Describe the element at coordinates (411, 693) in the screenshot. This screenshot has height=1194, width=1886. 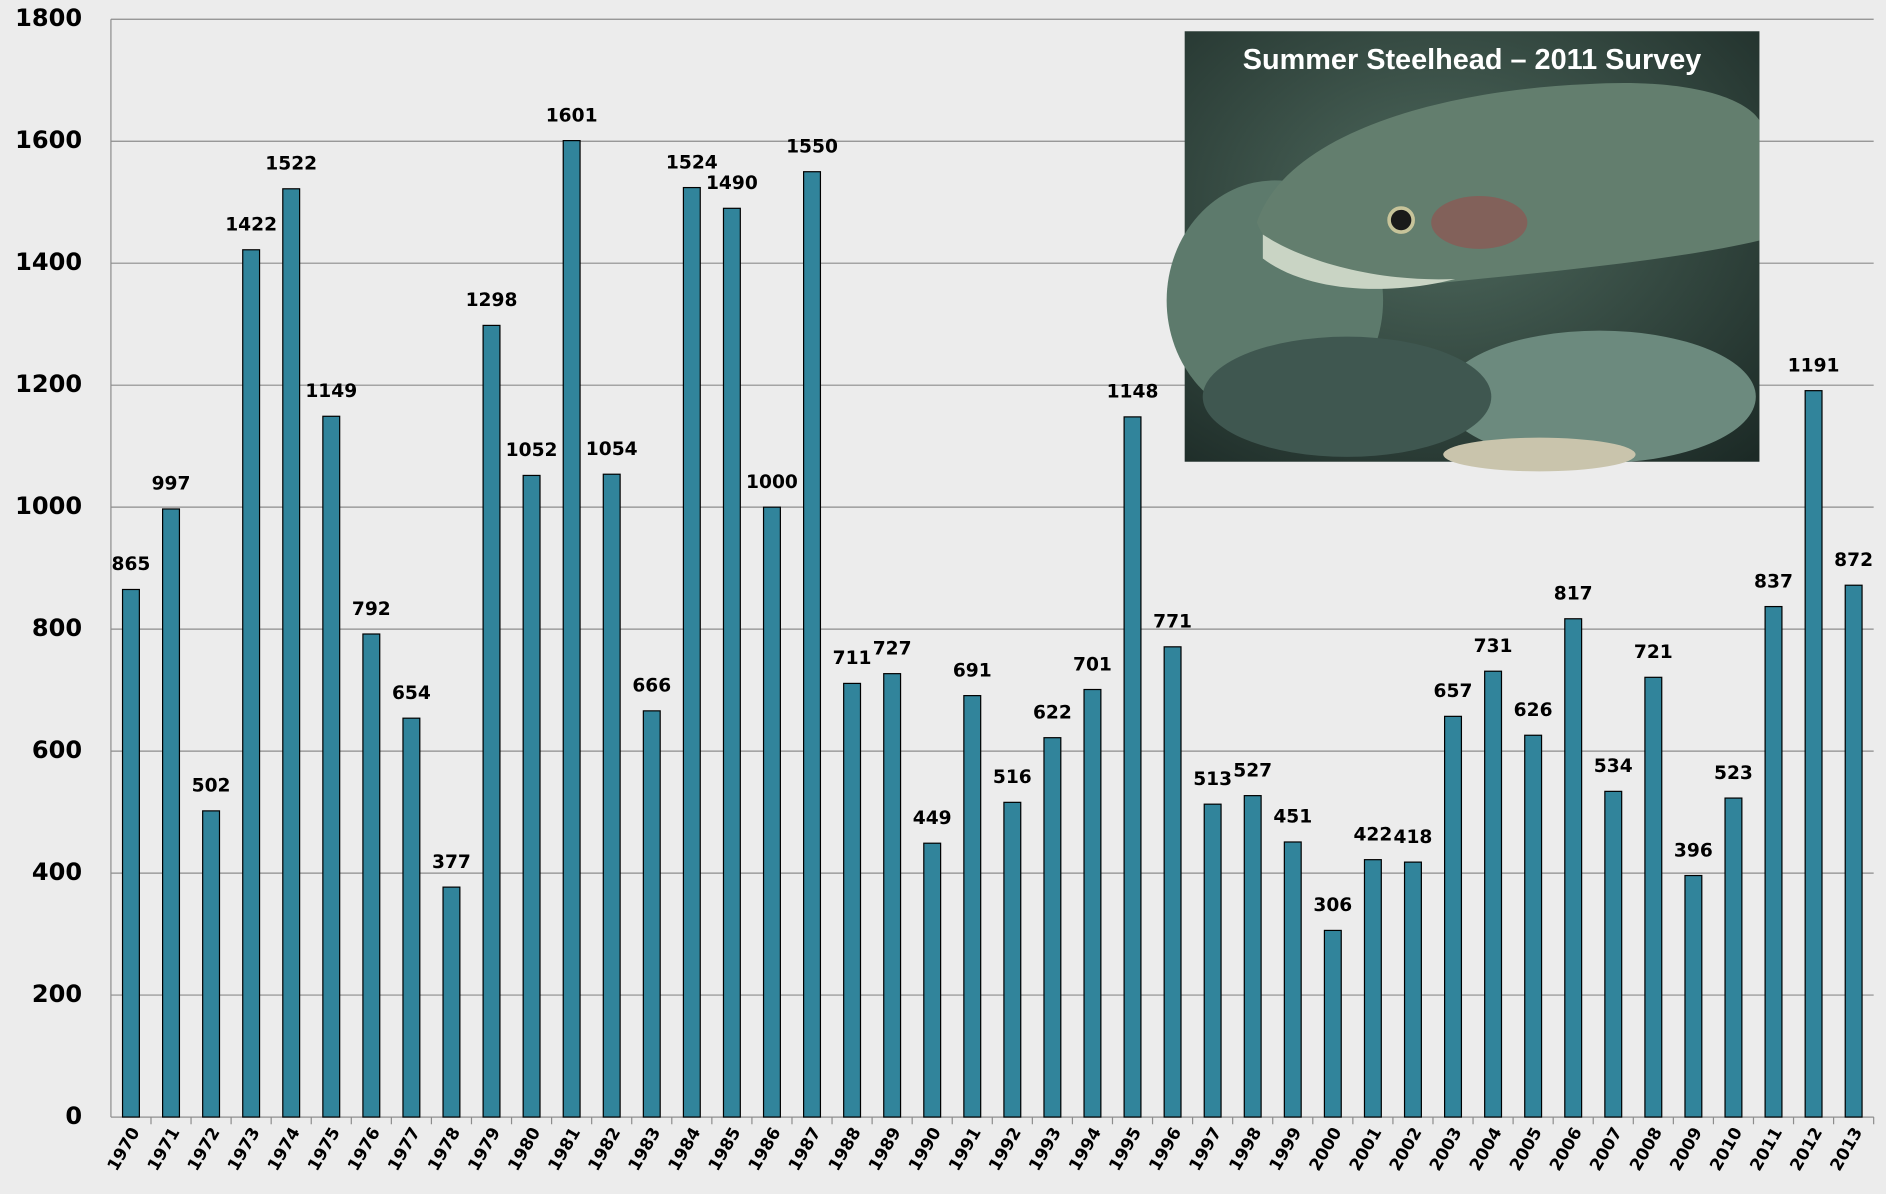
I see `value-label: 654` at that location.